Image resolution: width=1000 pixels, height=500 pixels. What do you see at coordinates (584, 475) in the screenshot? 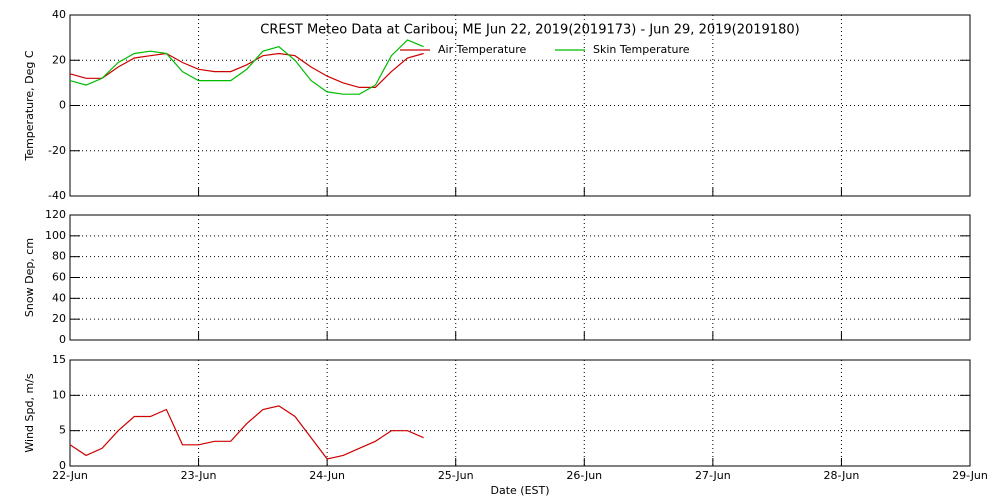
I see `x-tick-label: 26-Jun` at bounding box center [584, 475].